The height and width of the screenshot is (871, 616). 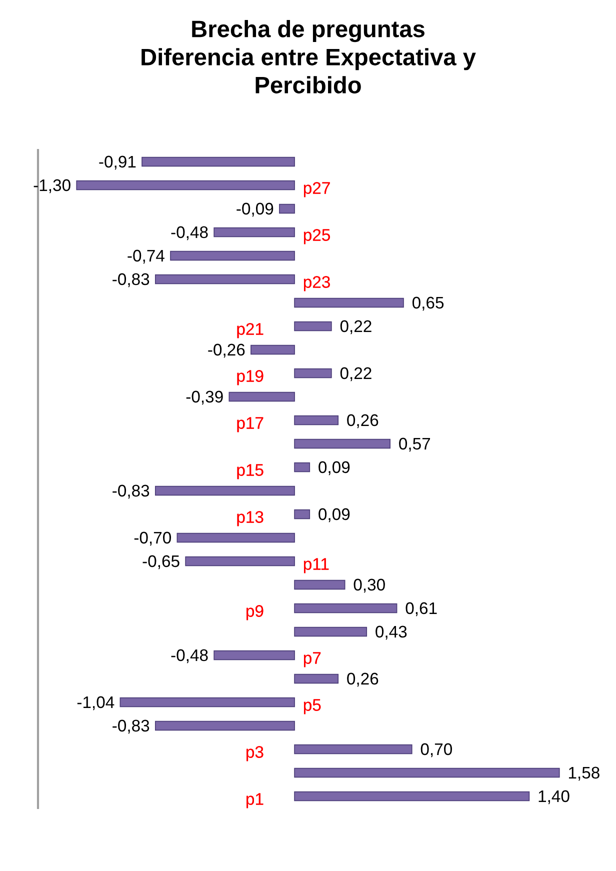 I want to click on data-label: 0,57, so click(x=414, y=445).